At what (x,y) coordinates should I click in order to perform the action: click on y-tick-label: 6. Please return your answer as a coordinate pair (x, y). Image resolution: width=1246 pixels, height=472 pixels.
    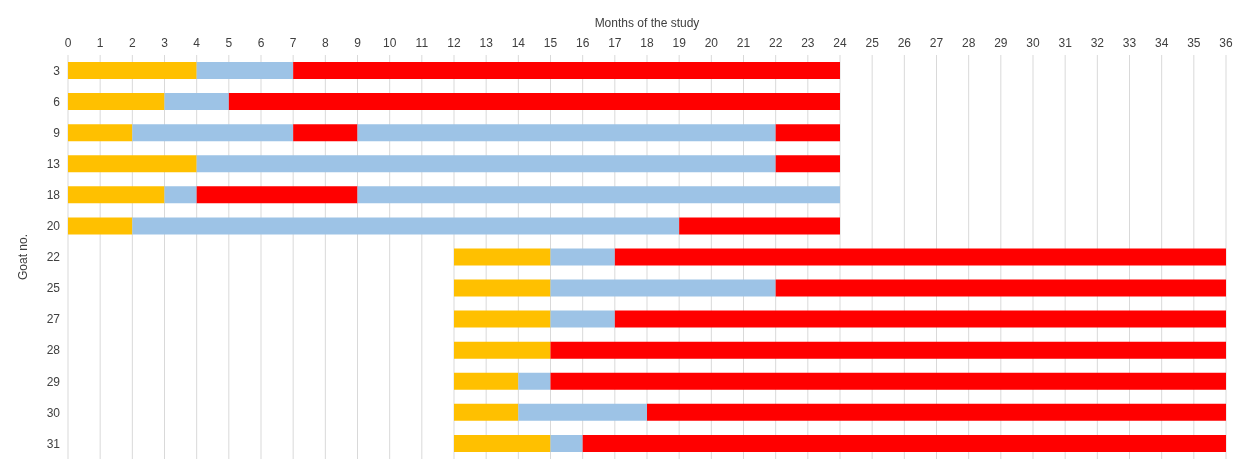
    Looking at the image, I should click on (57, 101).